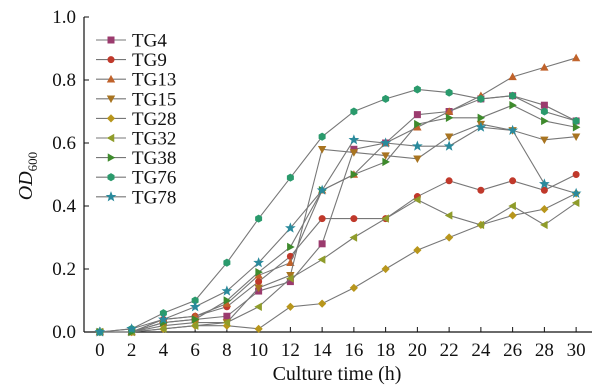 The height and width of the screenshot is (388, 605). What do you see at coordinates (136, 119) in the screenshot?
I see `legend-item-tg28: TG28` at bounding box center [136, 119].